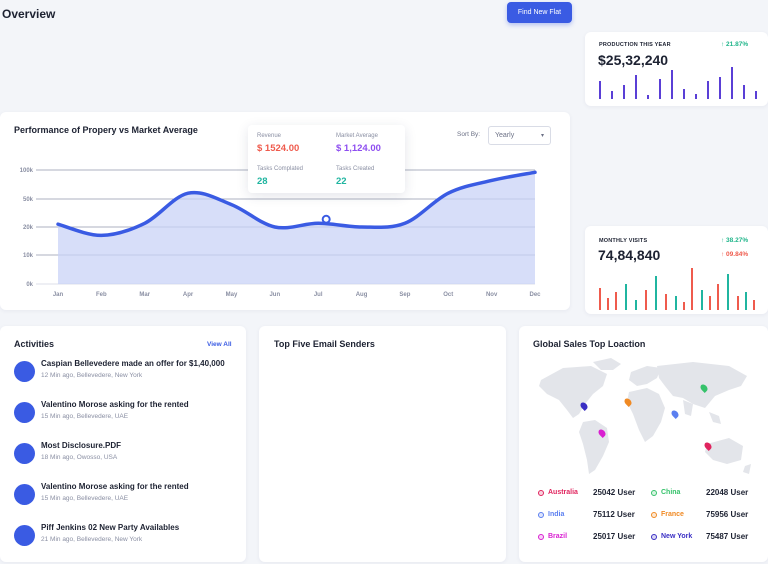  What do you see at coordinates (727, 514) in the screenshot?
I see `legend-user-count: 75956 User` at bounding box center [727, 514].